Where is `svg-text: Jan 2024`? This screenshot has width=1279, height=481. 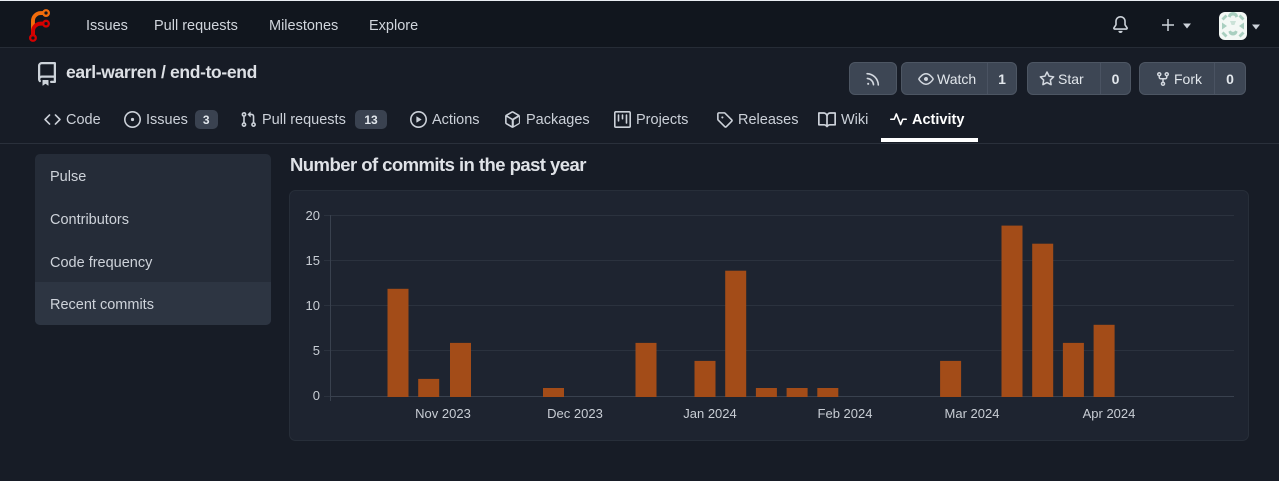 svg-text: Jan 2024 is located at coordinates (710, 413).